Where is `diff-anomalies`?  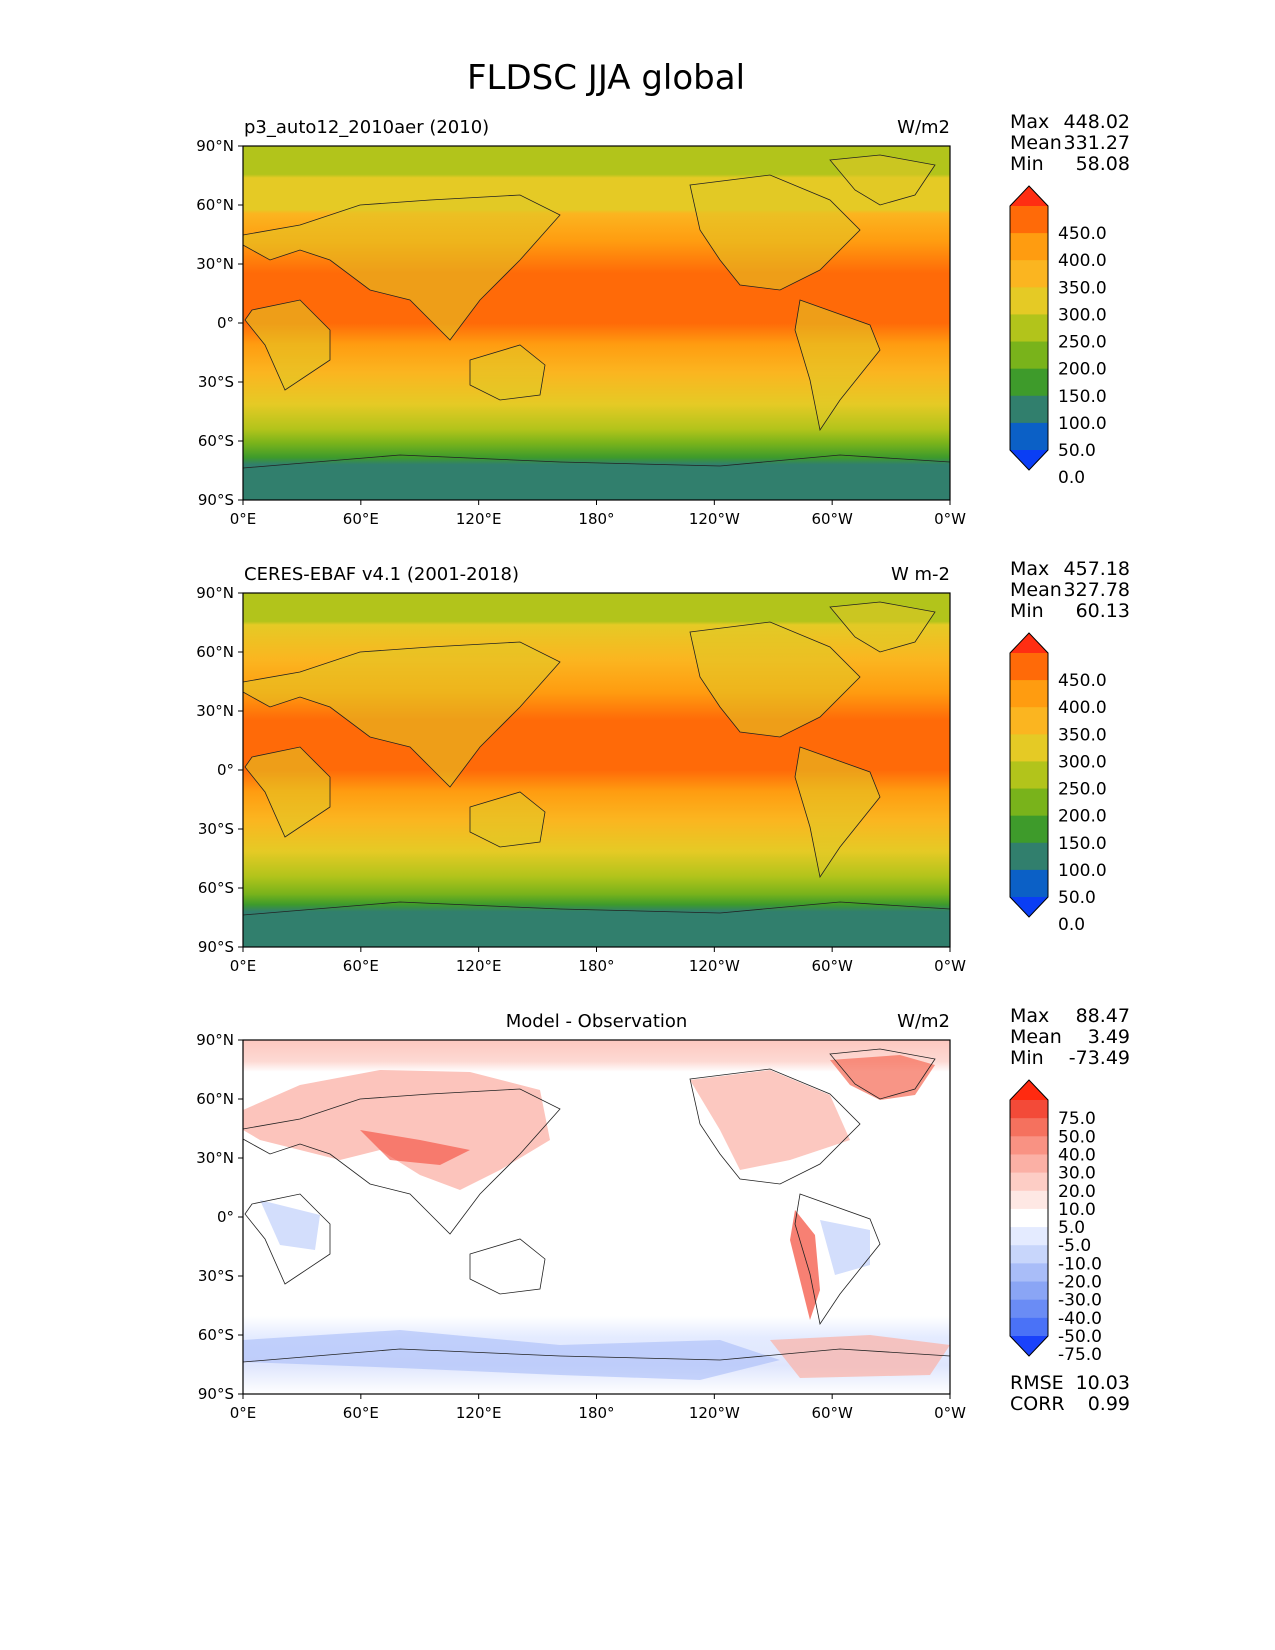
diff-anomalies is located at coordinates (596, 1217).